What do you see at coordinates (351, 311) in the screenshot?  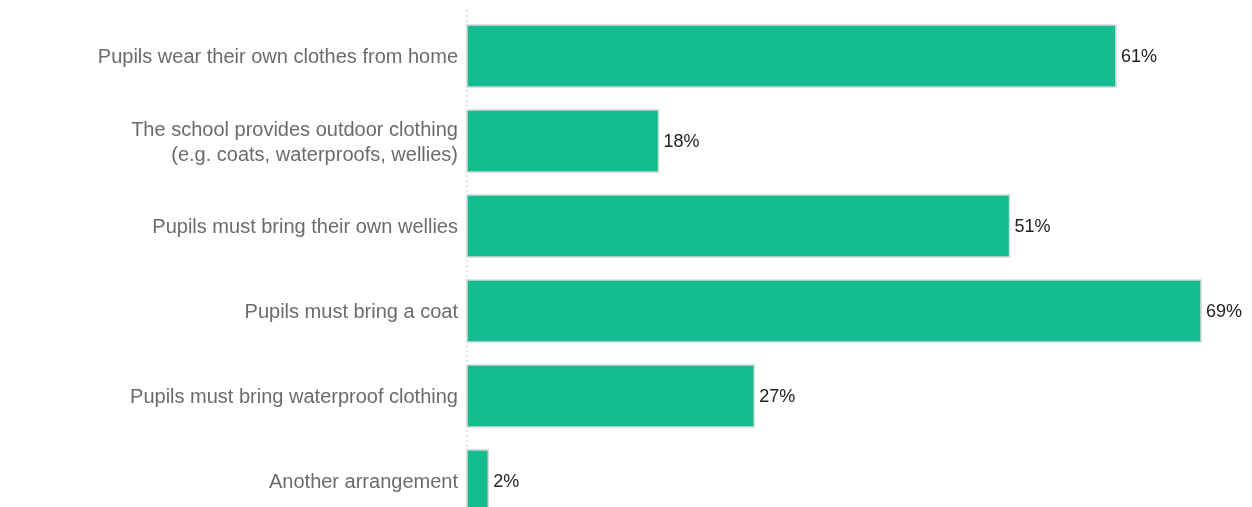 I see `y-tick-label: Pupils must bring a coat` at bounding box center [351, 311].